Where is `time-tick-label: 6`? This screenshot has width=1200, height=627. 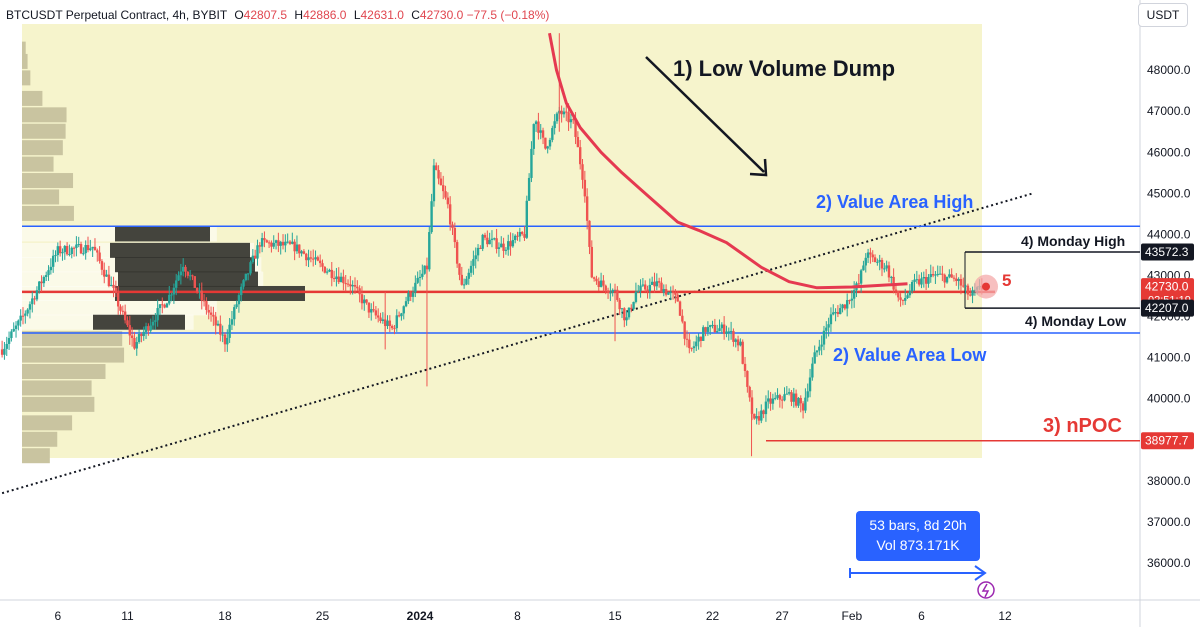 time-tick-label: 6 is located at coordinates (921, 616).